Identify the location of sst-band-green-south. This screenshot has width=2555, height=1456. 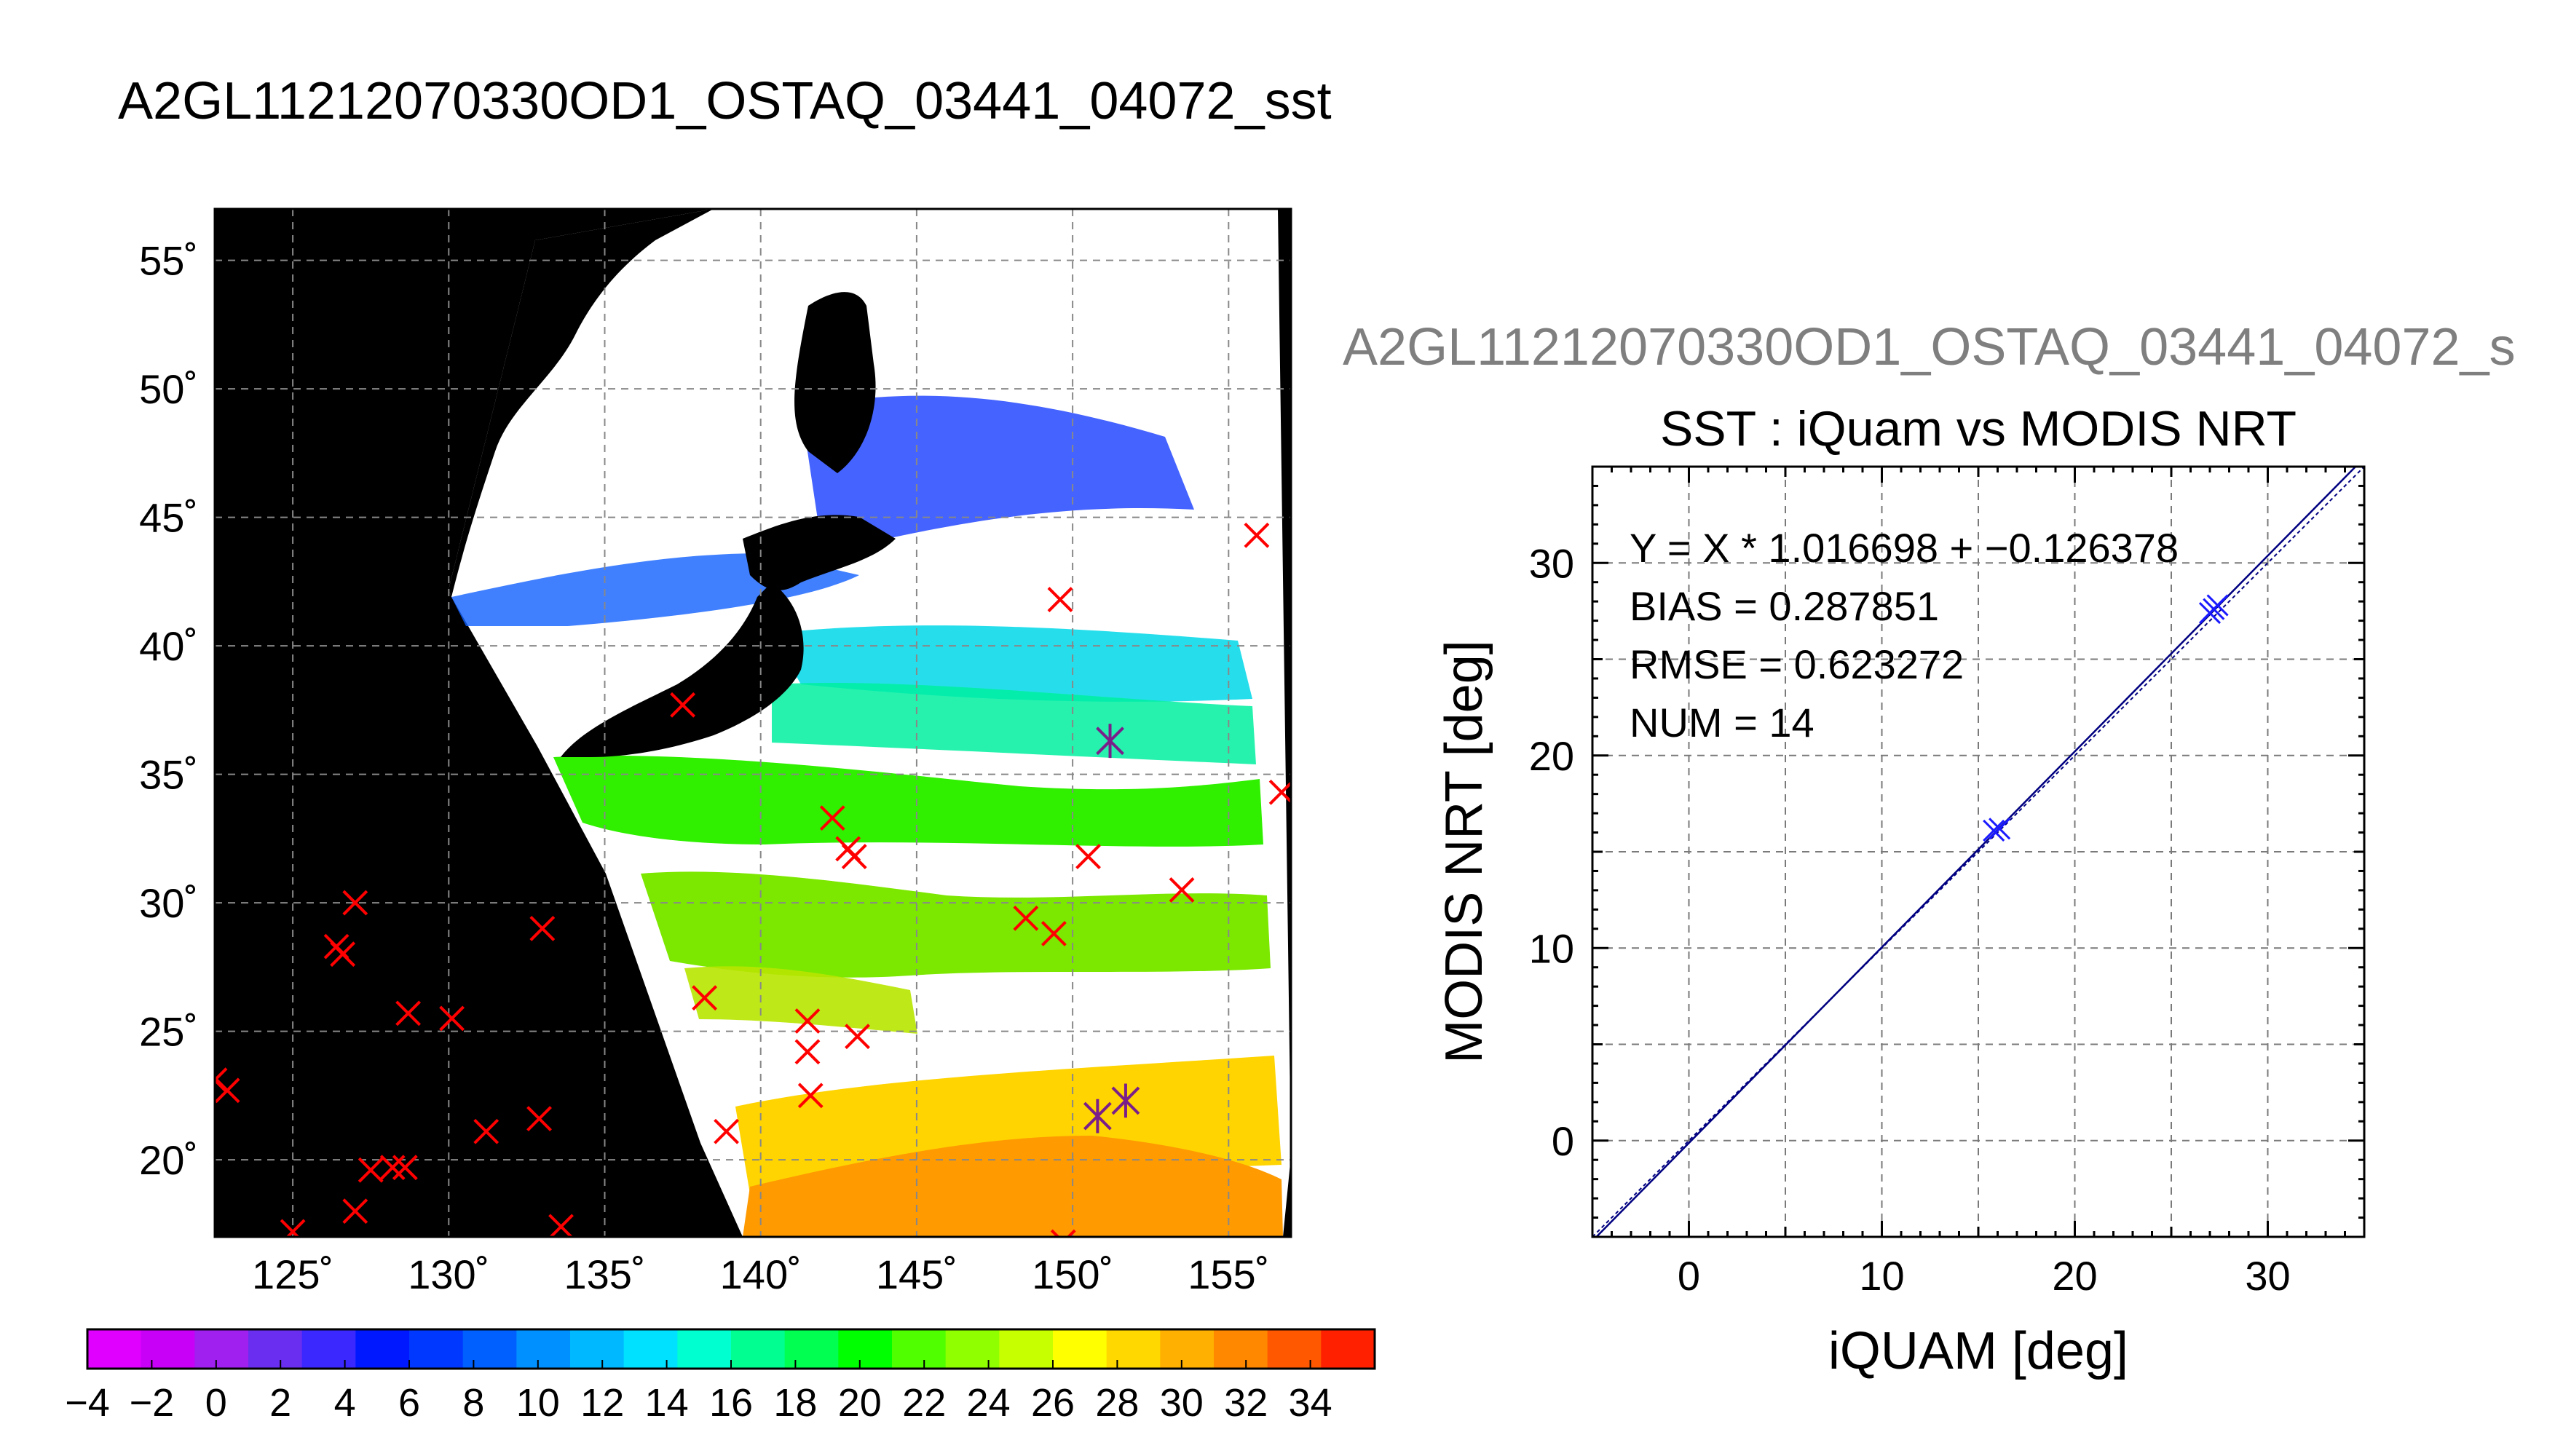
(956, 924).